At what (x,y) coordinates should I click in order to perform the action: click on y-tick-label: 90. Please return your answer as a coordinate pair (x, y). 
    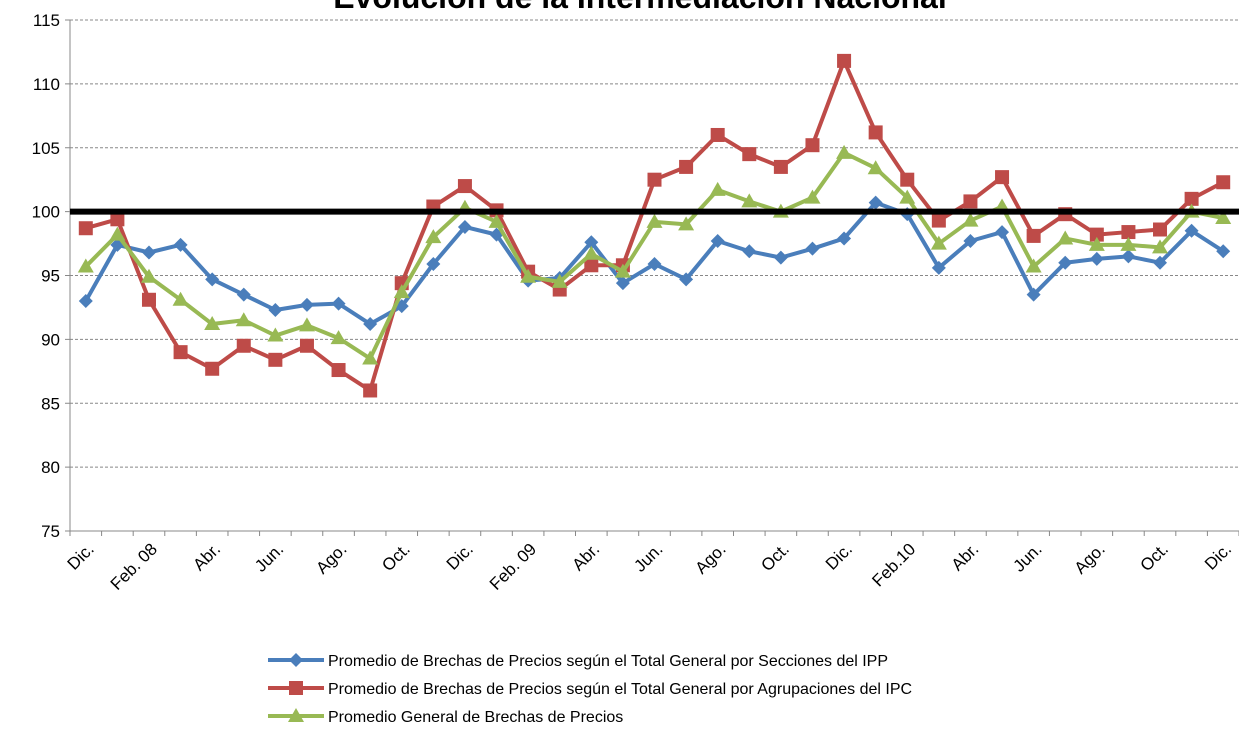
    Looking at the image, I should click on (50, 339).